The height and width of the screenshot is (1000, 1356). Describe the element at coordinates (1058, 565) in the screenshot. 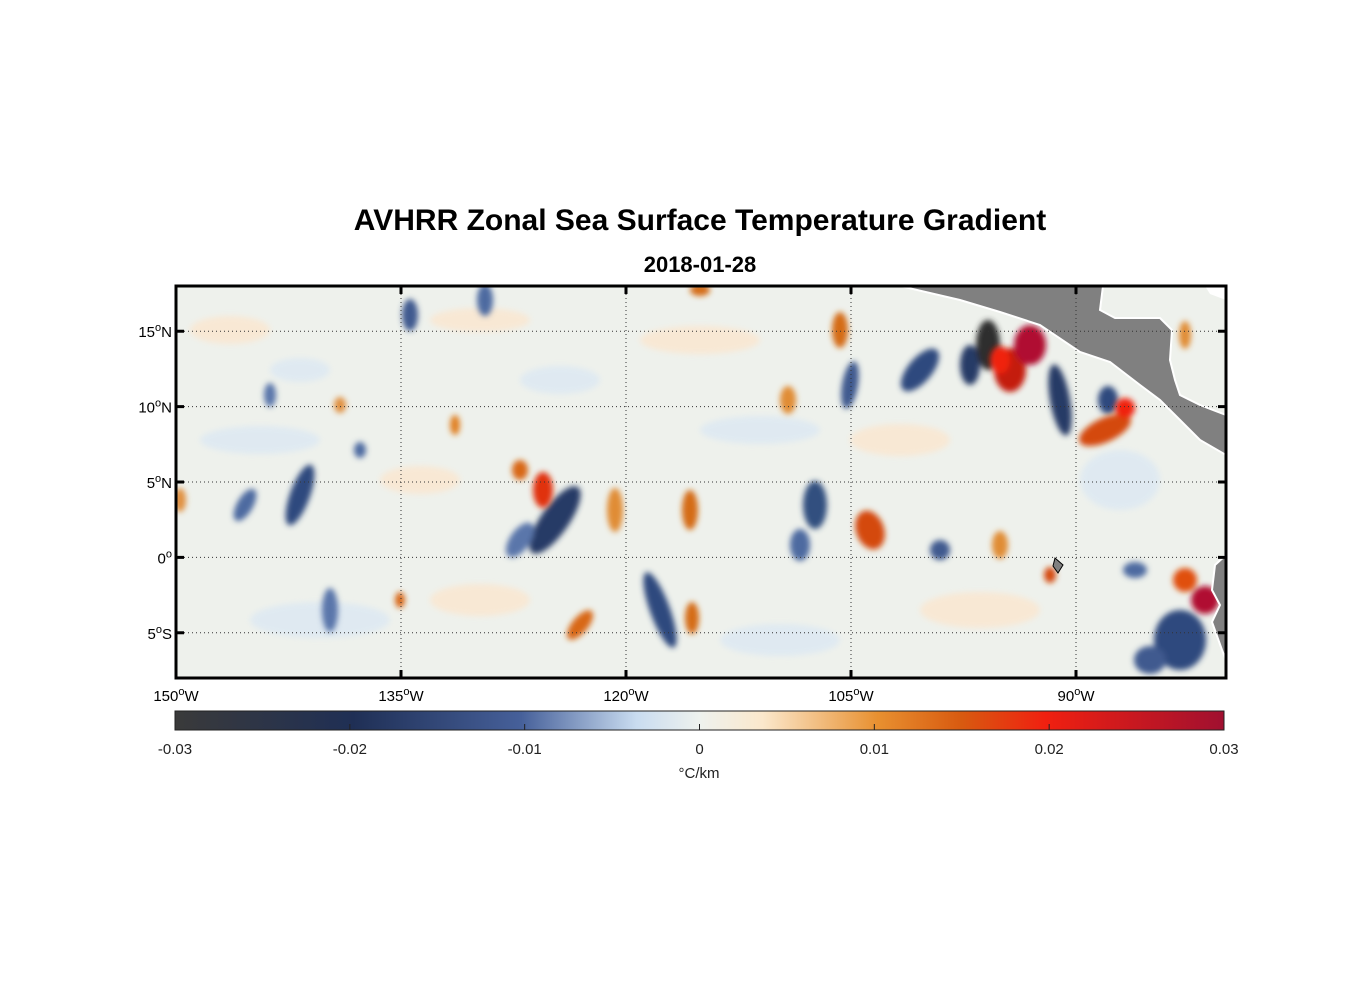

I see `land-galapagos` at that location.